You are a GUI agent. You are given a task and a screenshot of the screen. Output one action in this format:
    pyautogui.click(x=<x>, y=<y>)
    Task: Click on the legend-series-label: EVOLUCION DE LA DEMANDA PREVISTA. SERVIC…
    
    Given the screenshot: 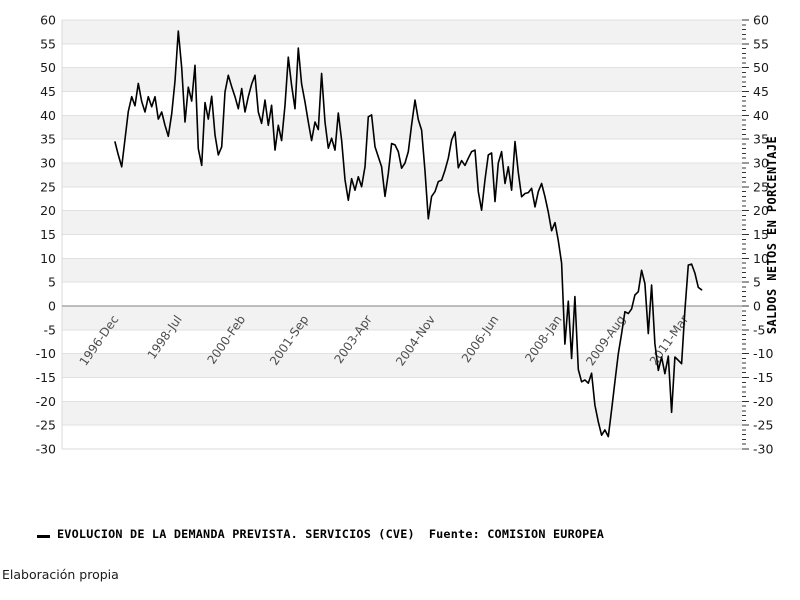 What is the action you would take?
    pyautogui.click(x=236, y=534)
    